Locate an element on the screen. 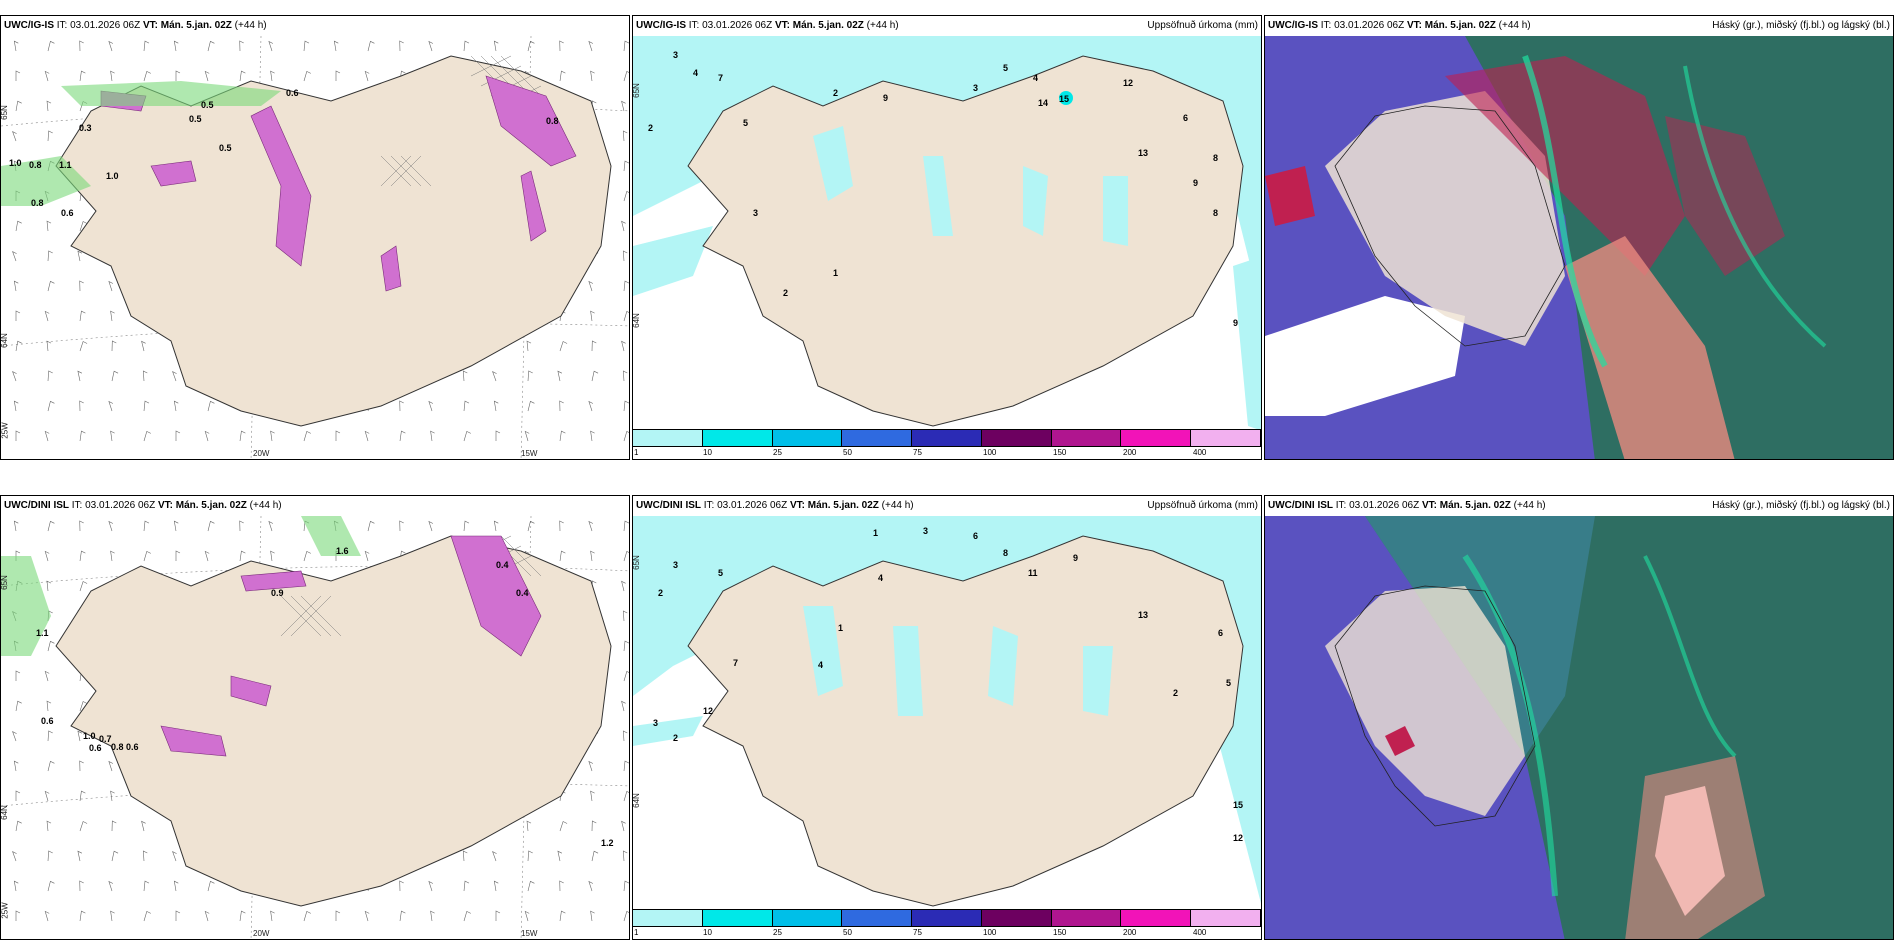  colorbar-tick: 400 is located at coordinates (1200, 452).